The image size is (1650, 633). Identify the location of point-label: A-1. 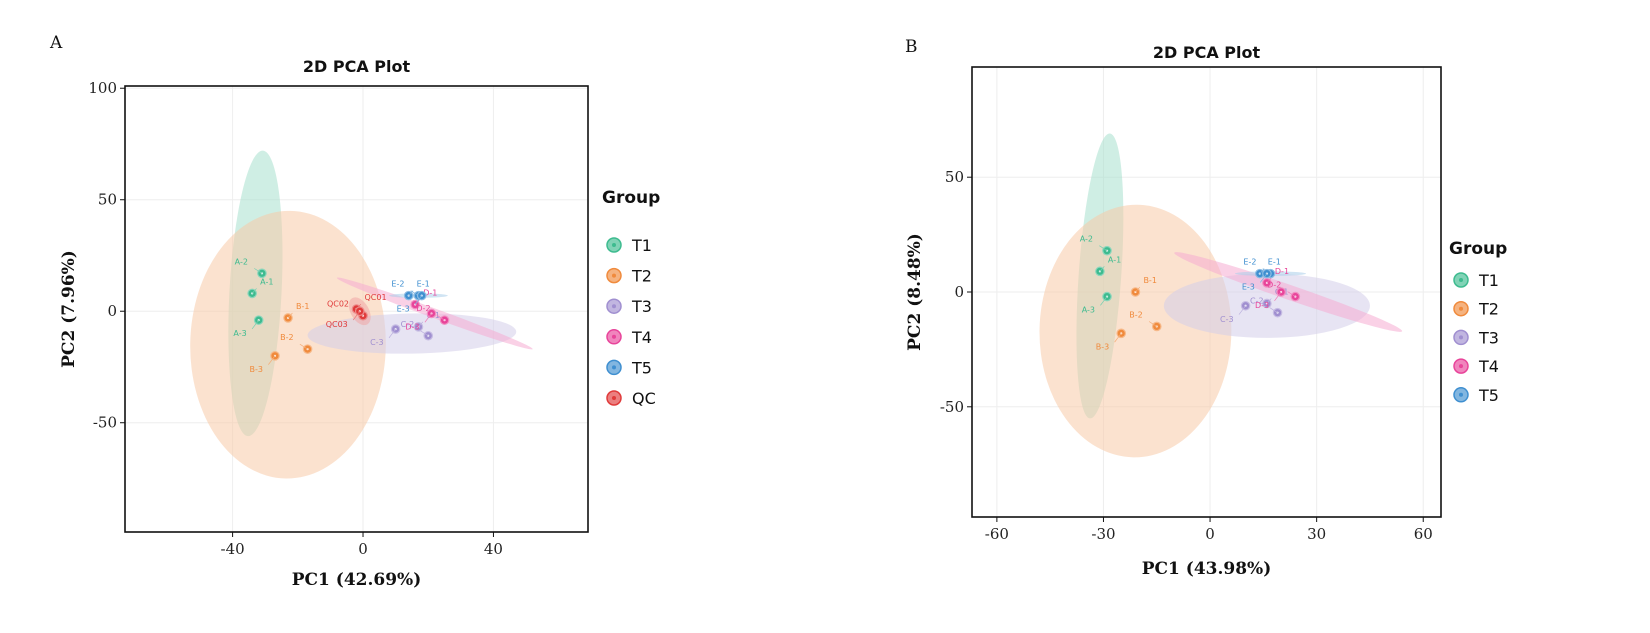
(266, 281).